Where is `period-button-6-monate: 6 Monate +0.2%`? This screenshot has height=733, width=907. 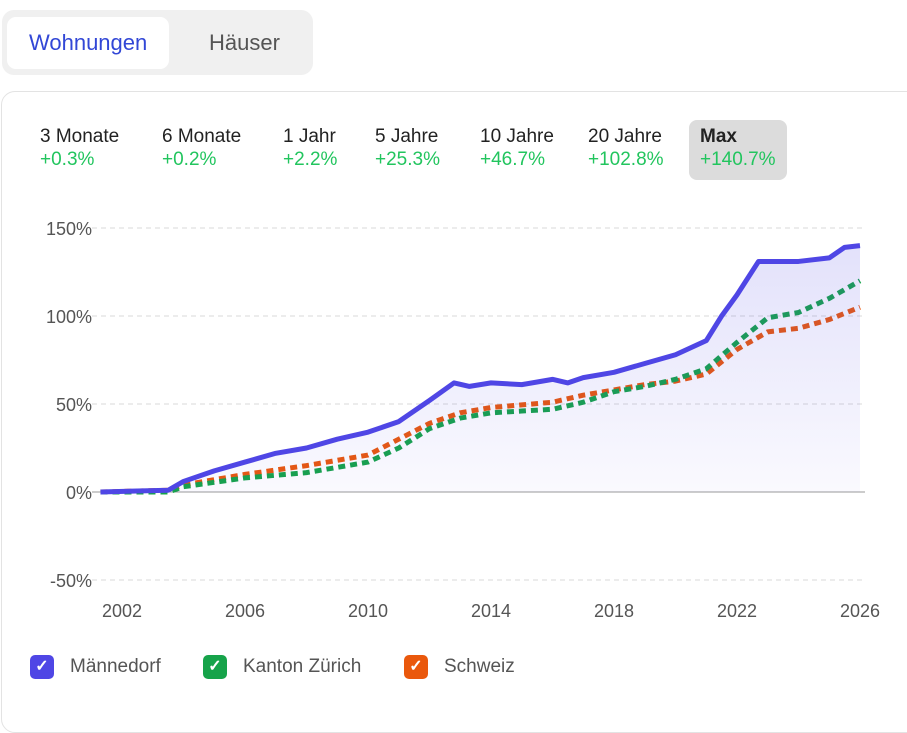
period-button-6-monate: 6 Monate +0.2% is located at coordinates (201, 150).